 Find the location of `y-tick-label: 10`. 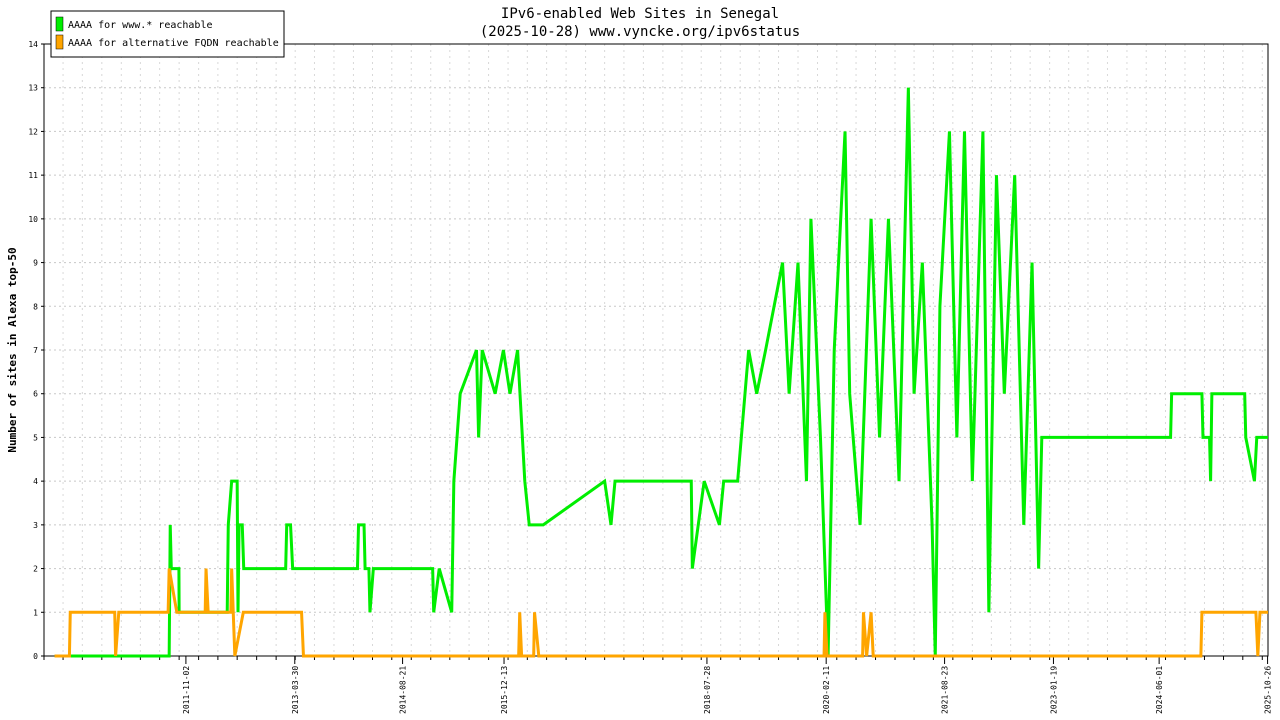

y-tick-label: 10 is located at coordinates (33, 219).